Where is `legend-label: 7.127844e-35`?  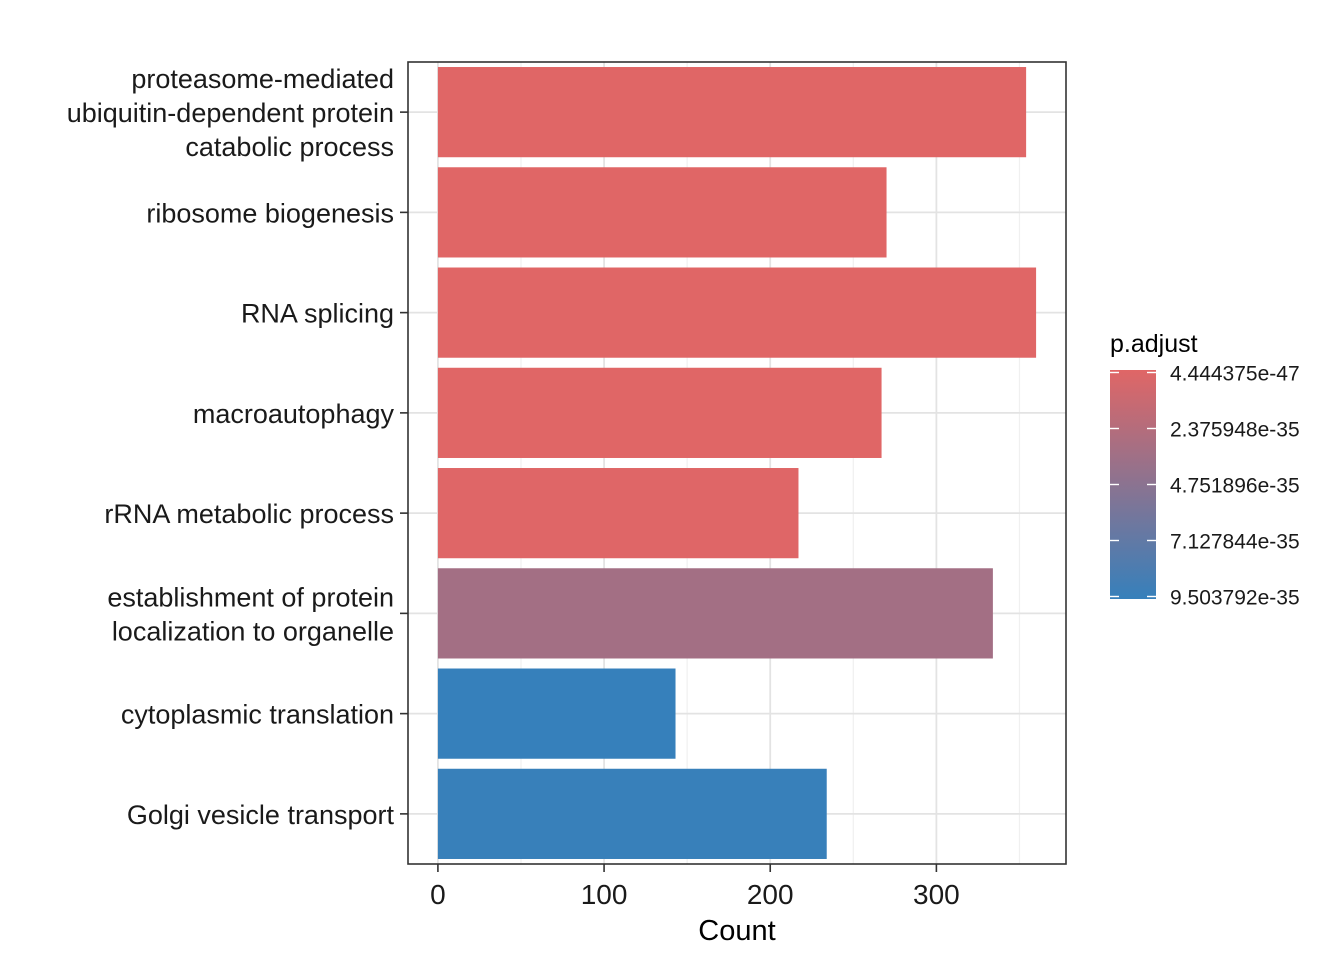 legend-label: 7.127844e-35 is located at coordinates (1235, 542).